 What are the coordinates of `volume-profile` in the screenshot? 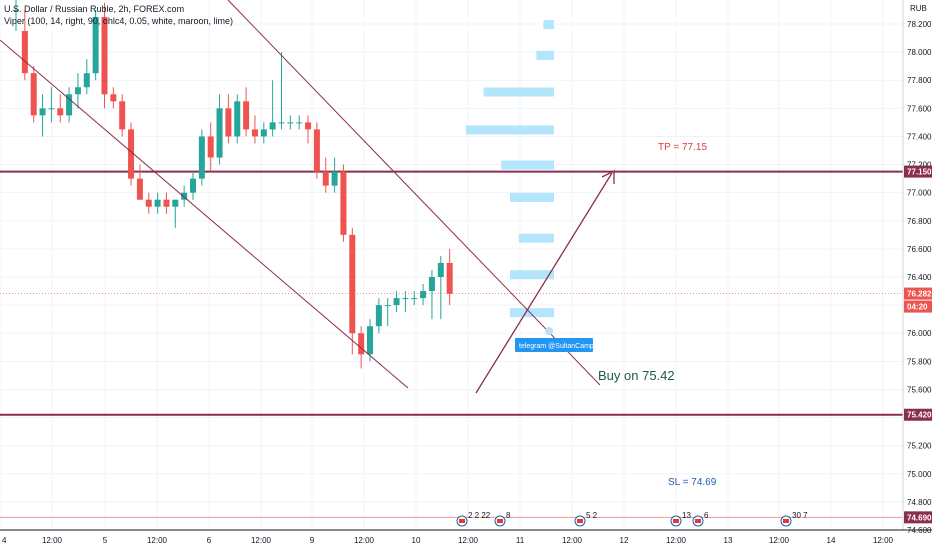 It's located at (510, 169).